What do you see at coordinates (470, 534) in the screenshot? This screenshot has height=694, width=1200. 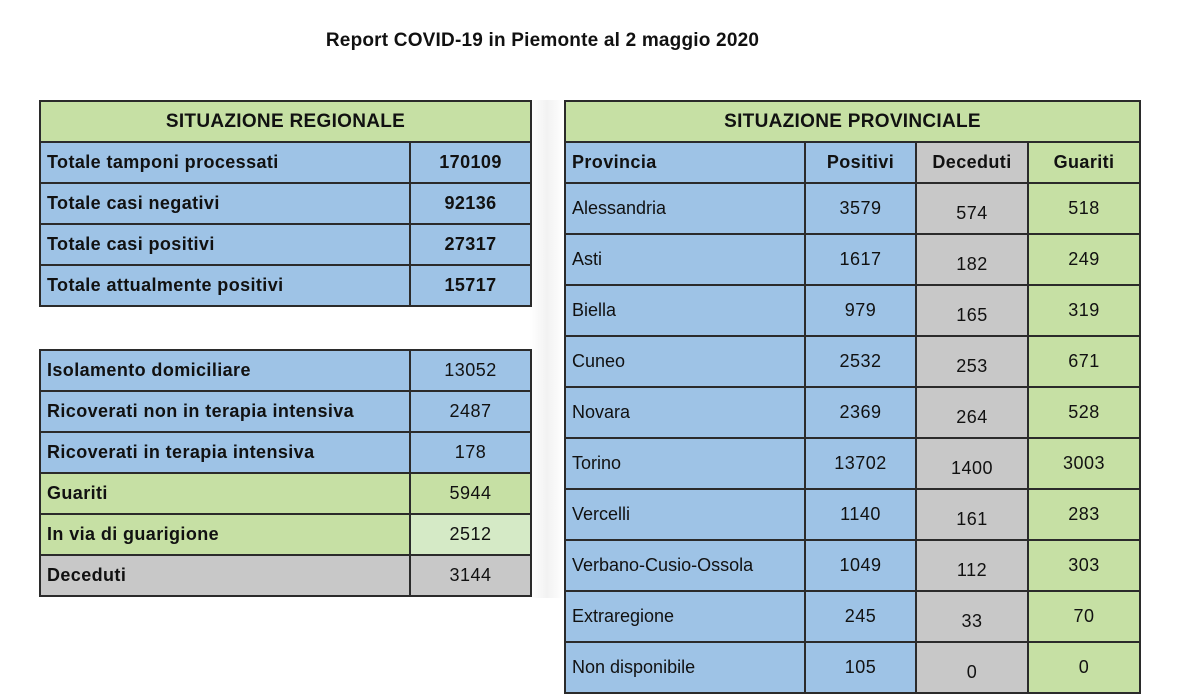 I see `row-value: 2512` at bounding box center [470, 534].